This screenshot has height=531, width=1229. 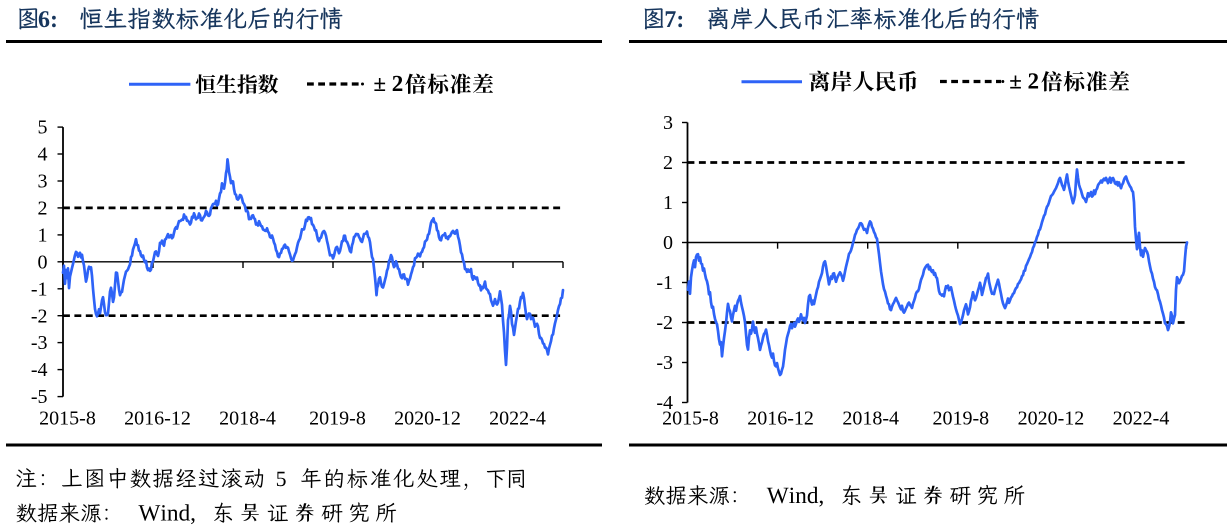 What do you see at coordinates (39, 397) in the screenshot?
I see `svg-text: -5` at bounding box center [39, 397].